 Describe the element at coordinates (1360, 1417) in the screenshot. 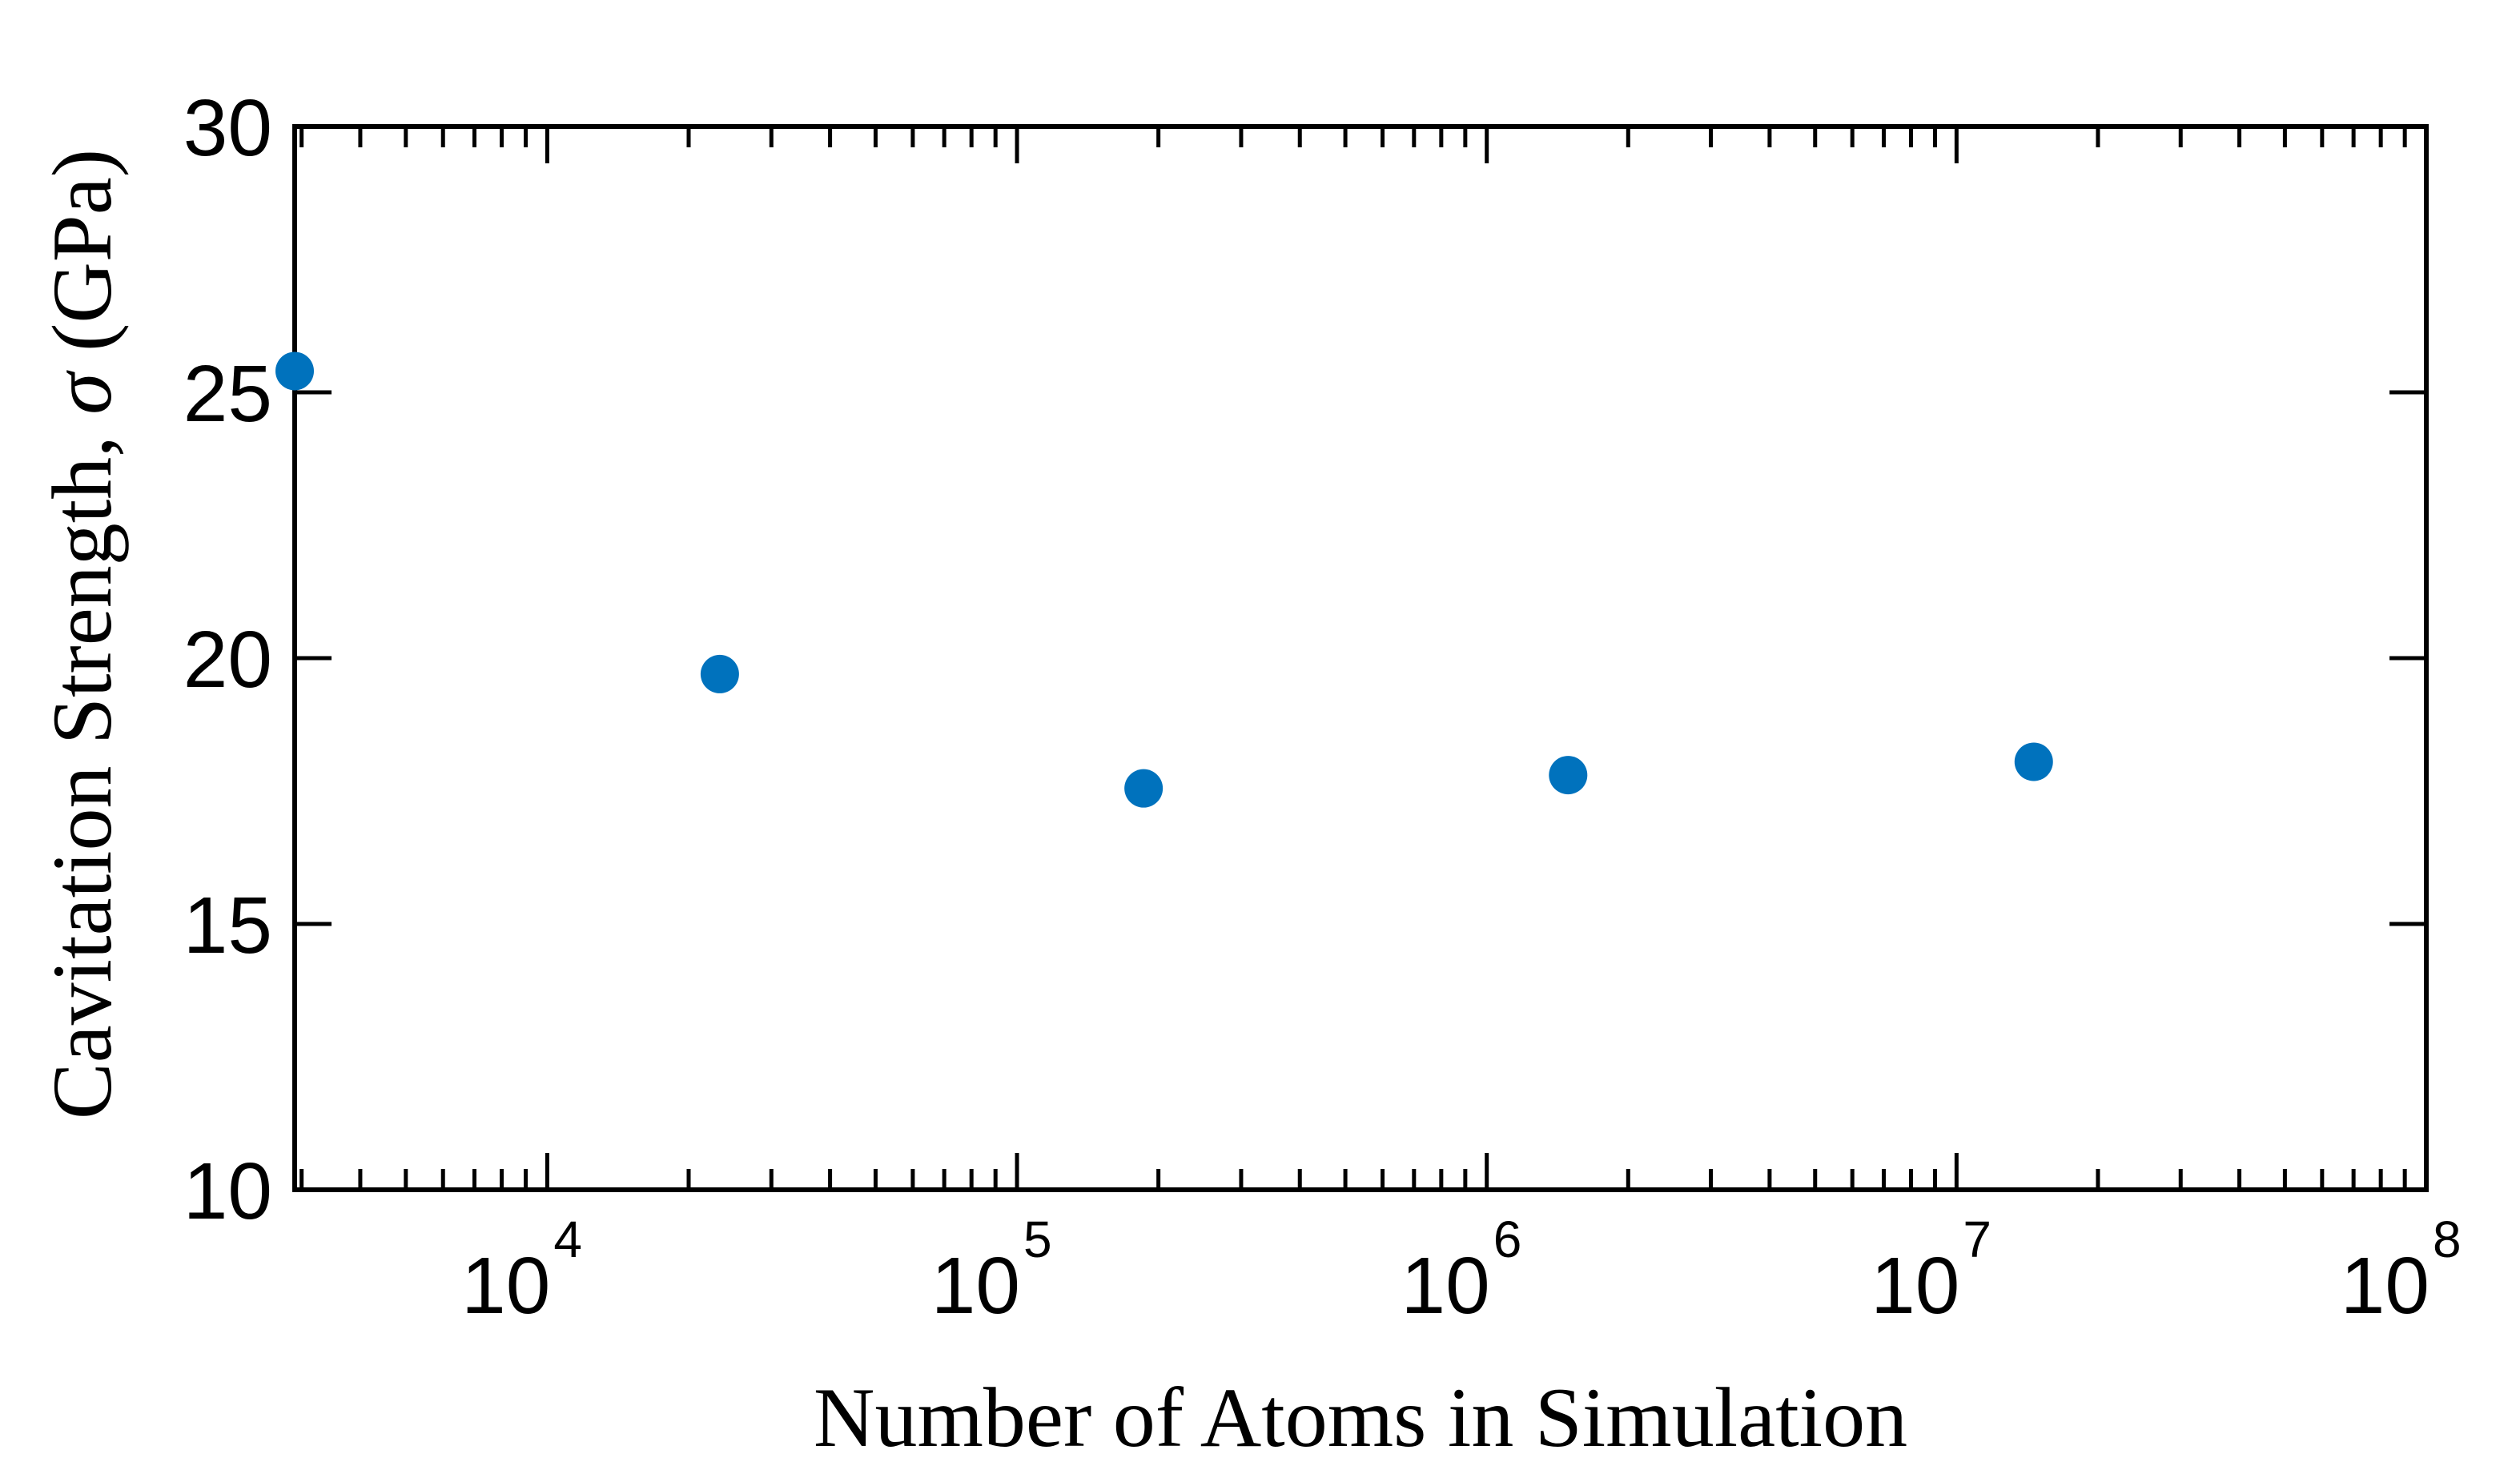

I see `x-axis-title: Number of Atoms in Simulation` at that location.